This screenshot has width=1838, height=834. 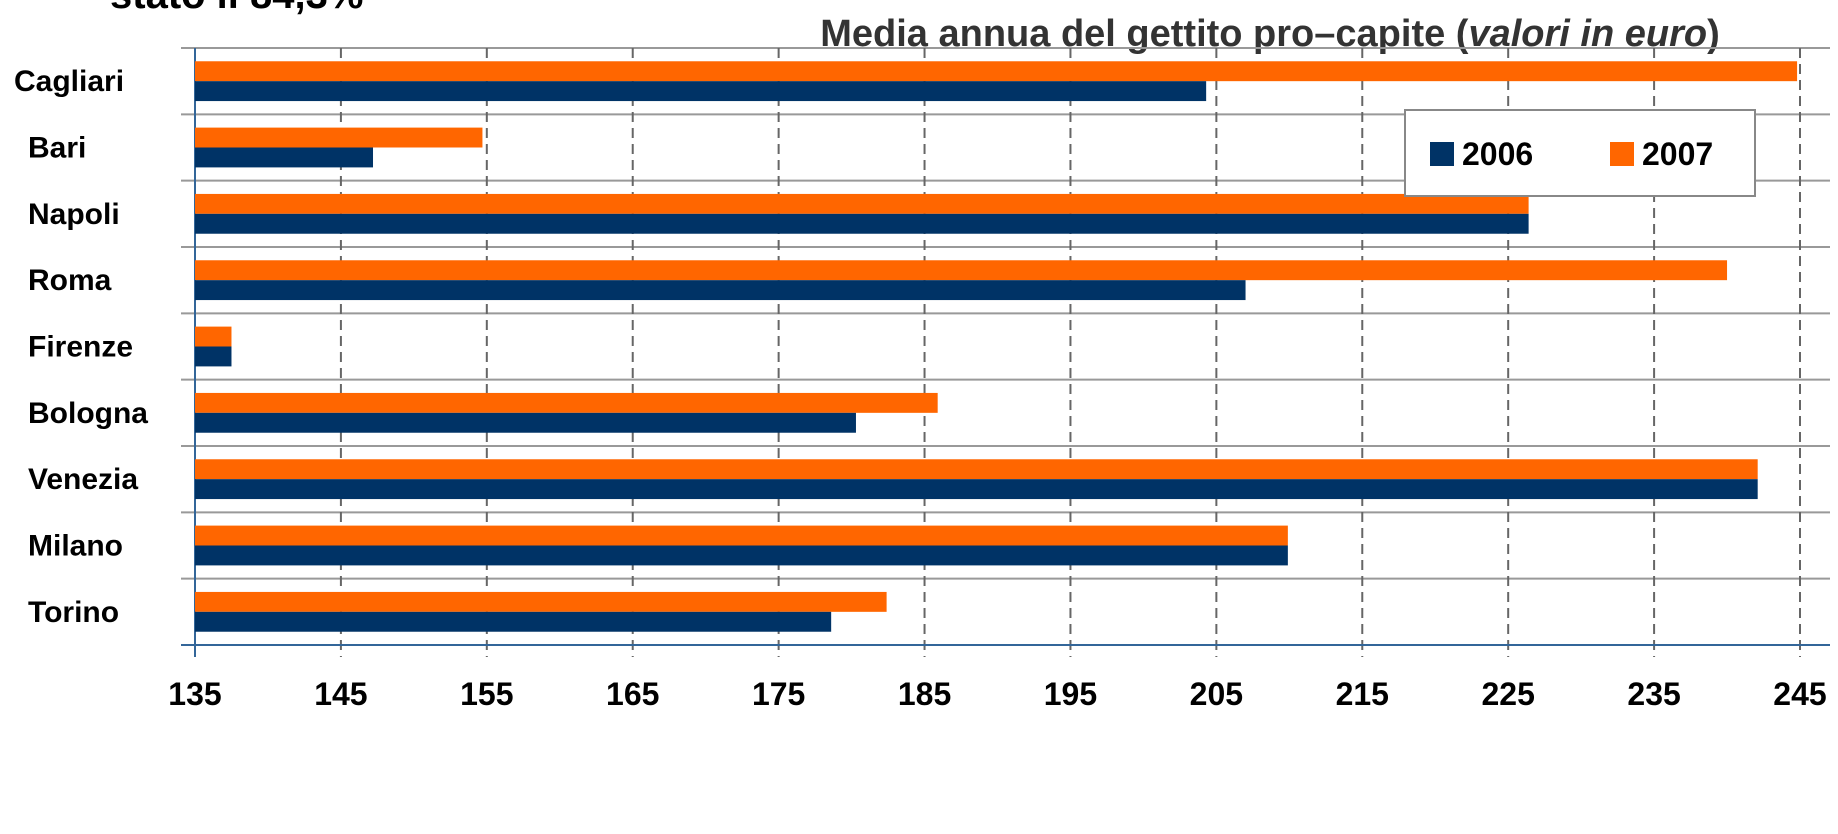 I want to click on category-label: Bologna, so click(x=88, y=413).